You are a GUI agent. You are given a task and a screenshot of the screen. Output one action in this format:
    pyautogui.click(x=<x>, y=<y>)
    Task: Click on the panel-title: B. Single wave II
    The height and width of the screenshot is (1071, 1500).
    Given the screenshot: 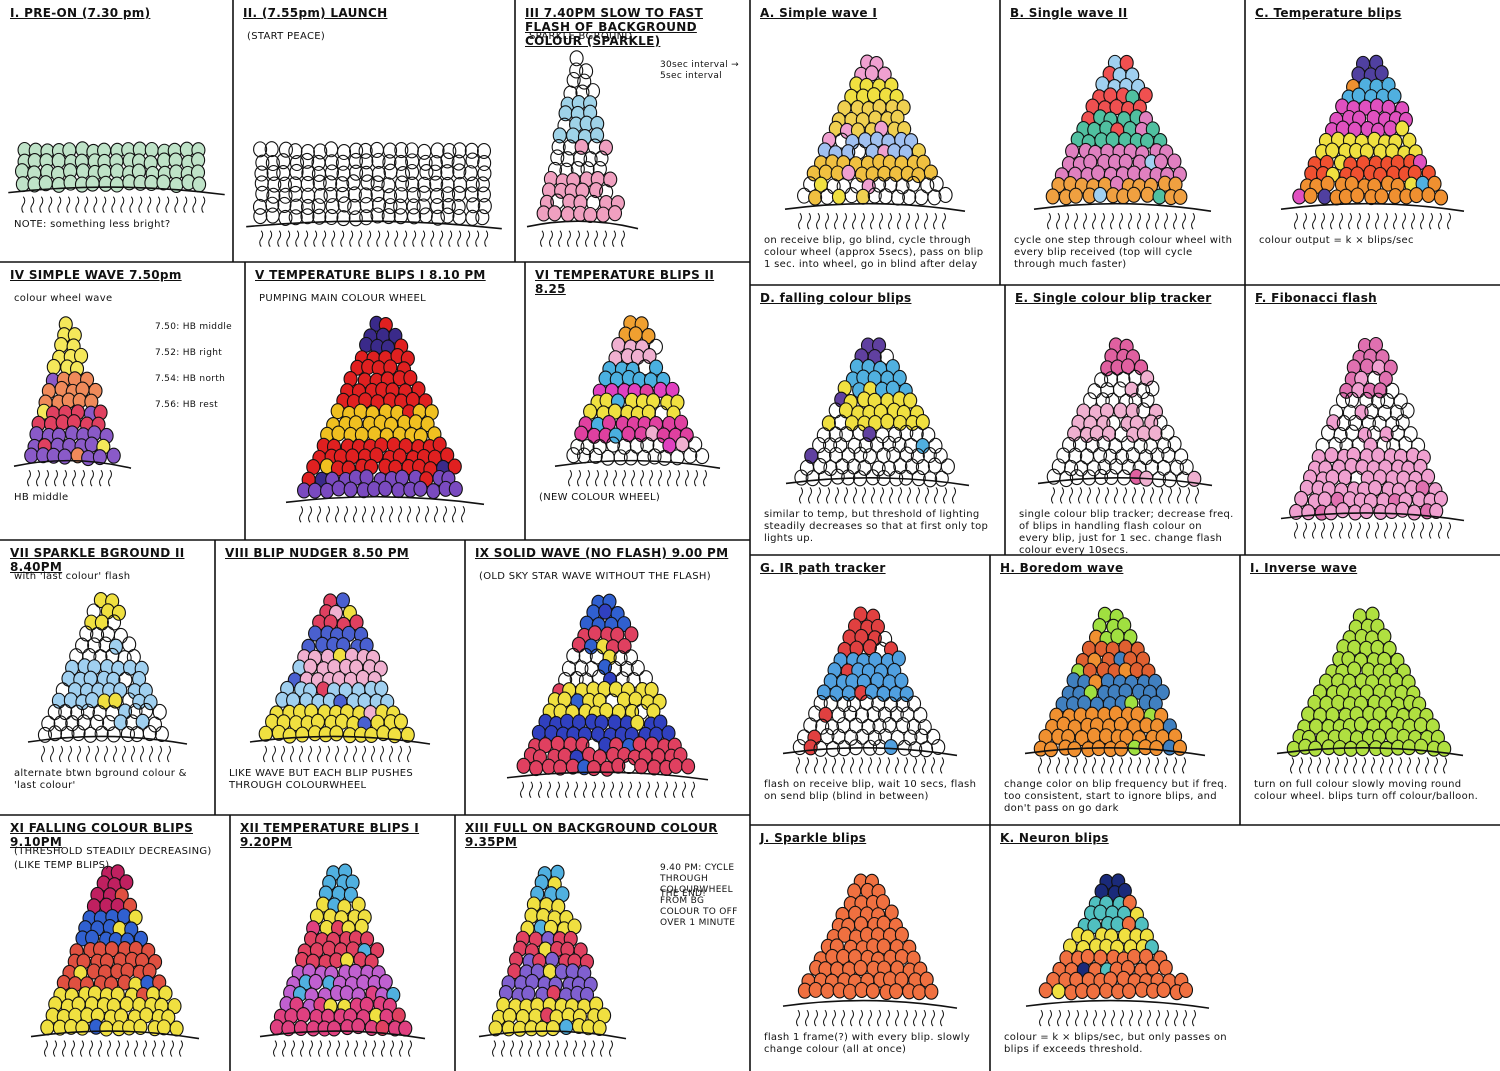 What is the action you would take?
    pyautogui.click(x=1069, y=13)
    